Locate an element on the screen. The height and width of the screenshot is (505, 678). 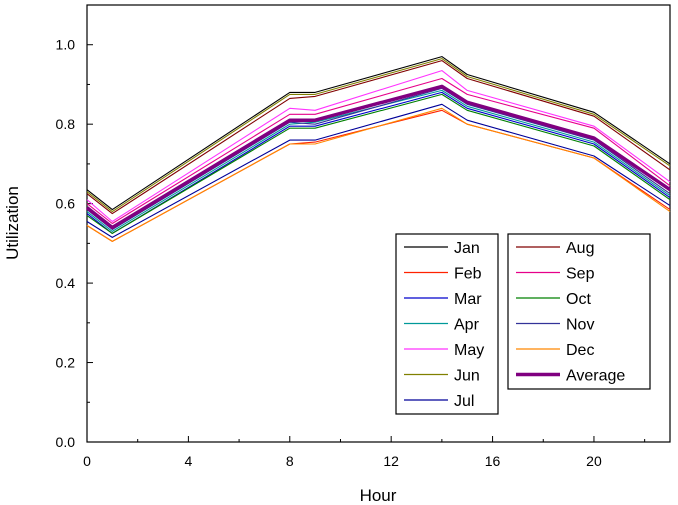
legend-label-jun: Jun is located at coordinates (467, 376).